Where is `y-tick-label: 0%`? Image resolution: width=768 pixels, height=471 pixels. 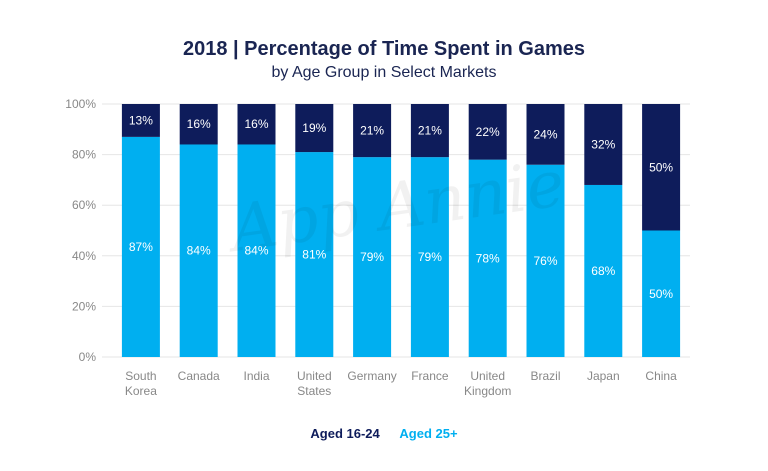 y-tick-label: 0% is located at coordinates (88, 357).